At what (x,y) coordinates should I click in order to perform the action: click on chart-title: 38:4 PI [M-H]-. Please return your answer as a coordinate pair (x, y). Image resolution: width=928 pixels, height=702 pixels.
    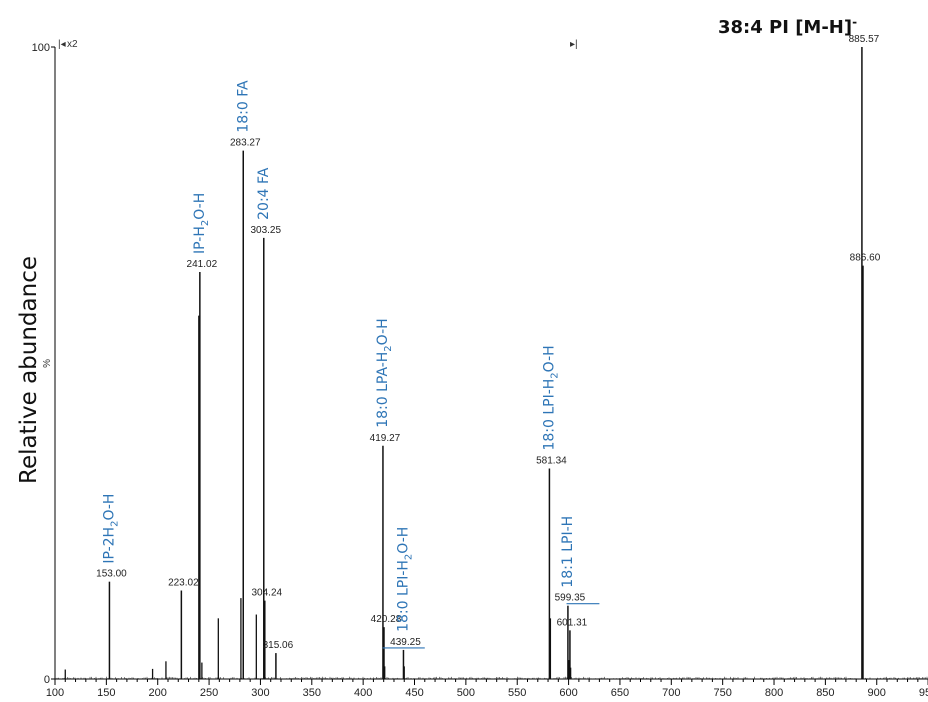
    Looking at the image, I should click on (787, 26).